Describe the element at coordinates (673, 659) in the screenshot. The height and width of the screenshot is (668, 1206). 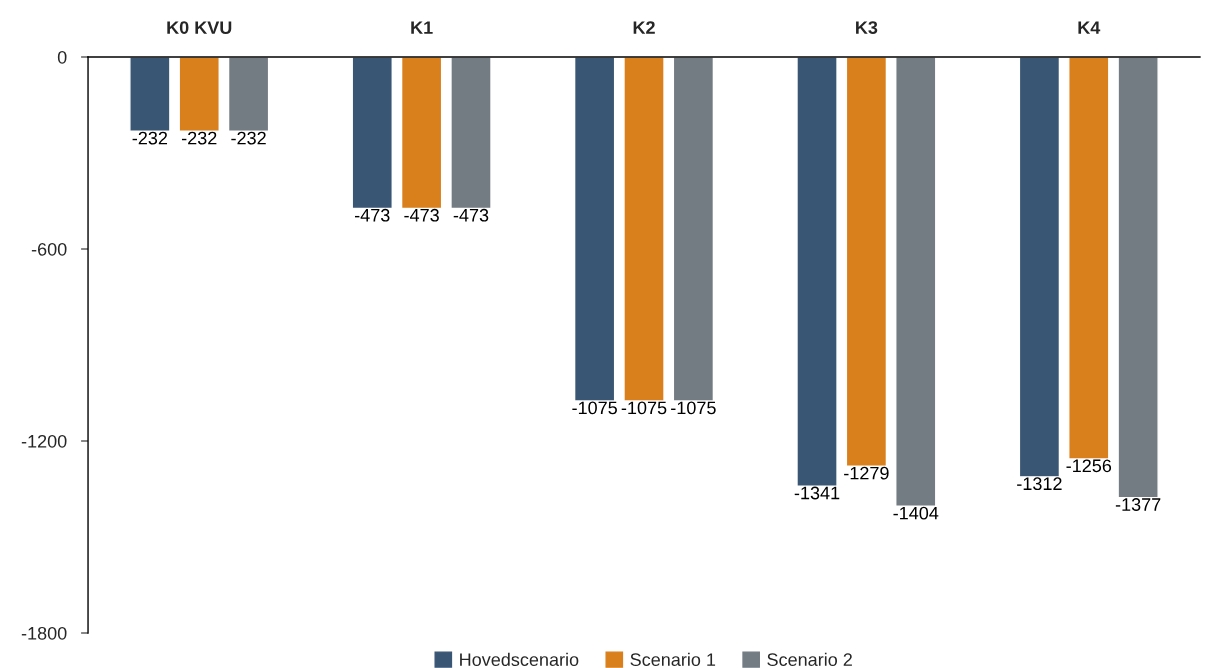
I see `legend-label: Scenario 1` at that location.